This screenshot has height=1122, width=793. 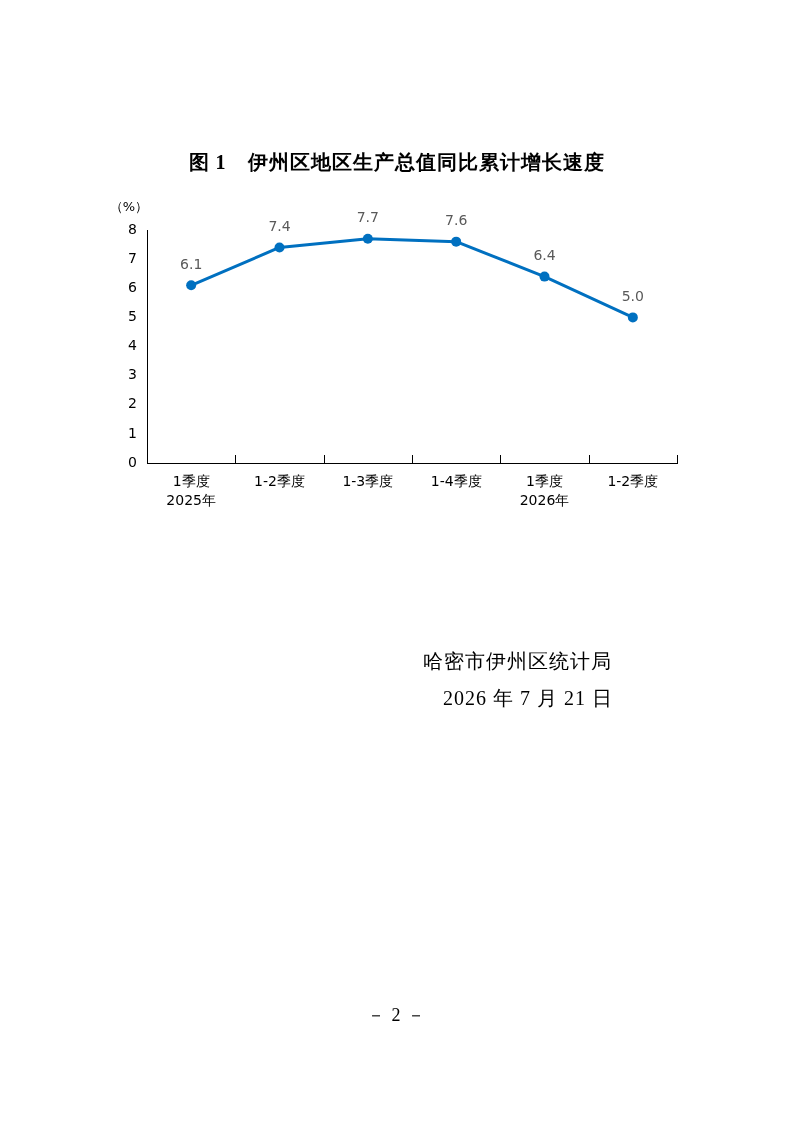 I want to click on text: － 2 －, so click(x=396, y=1015).